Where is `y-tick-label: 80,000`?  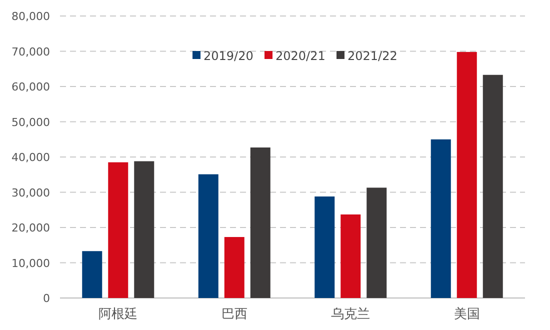 y-tick-label: 80,000 is located at coordinates (31, 16).